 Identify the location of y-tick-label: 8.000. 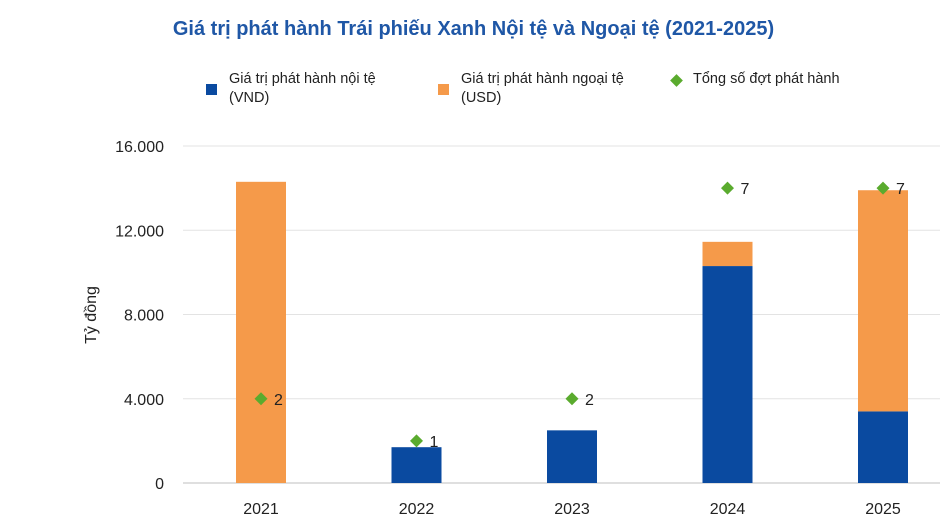
(144, 316).